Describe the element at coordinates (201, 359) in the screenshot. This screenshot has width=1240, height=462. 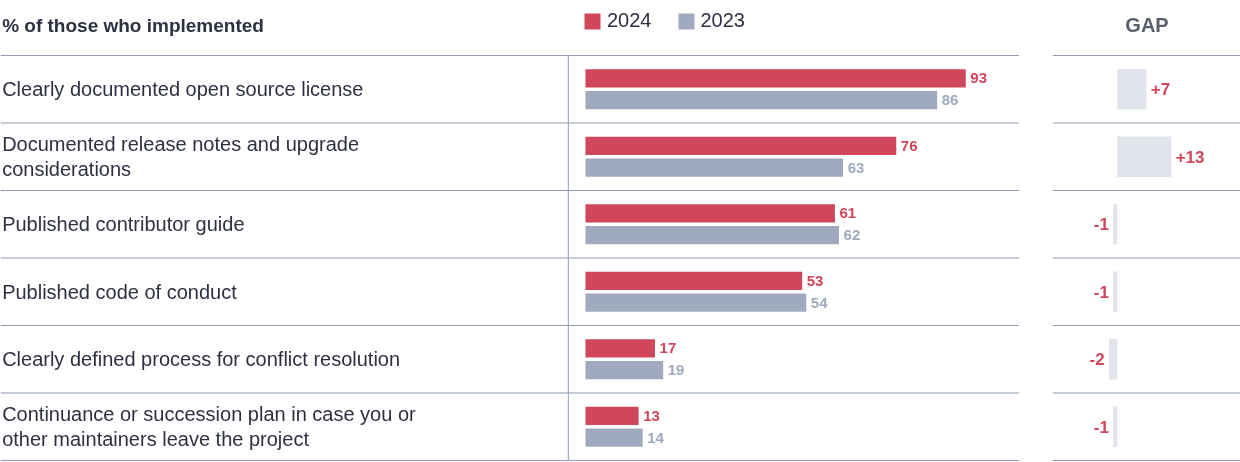
I see `y-tick-label: Clearly defined process for conflict resolution` at that location.